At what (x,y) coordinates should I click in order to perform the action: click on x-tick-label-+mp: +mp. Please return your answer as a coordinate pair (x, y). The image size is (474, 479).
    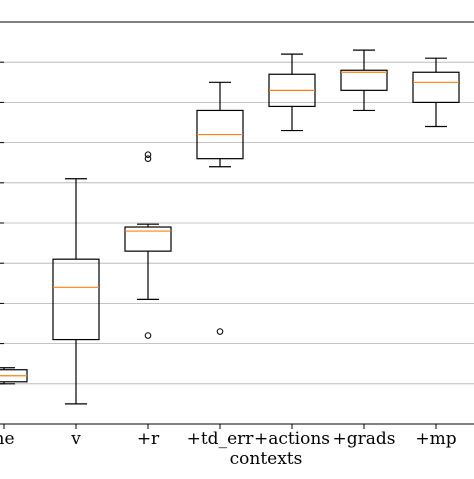
    Looking at the image, I should click on (435, 439).